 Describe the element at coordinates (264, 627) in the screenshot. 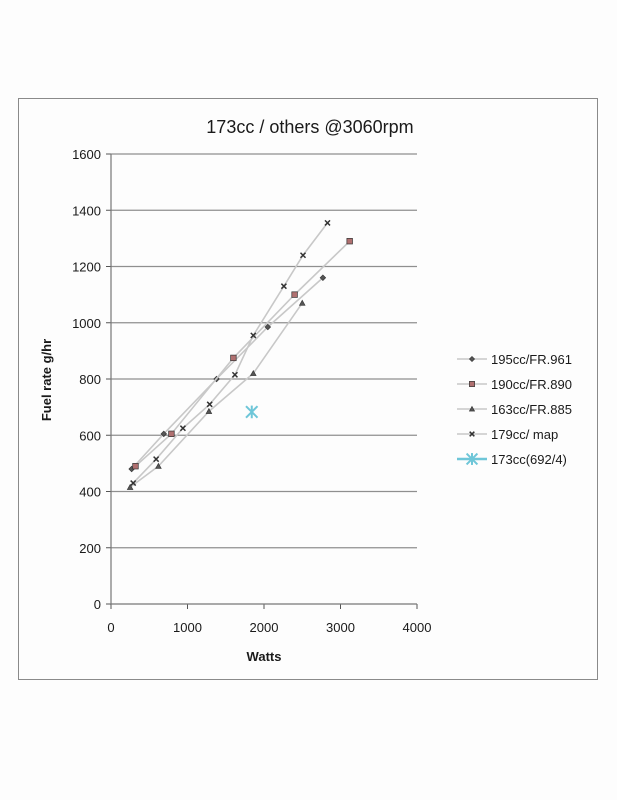

I see `x-tick-label: 2000` at that location.